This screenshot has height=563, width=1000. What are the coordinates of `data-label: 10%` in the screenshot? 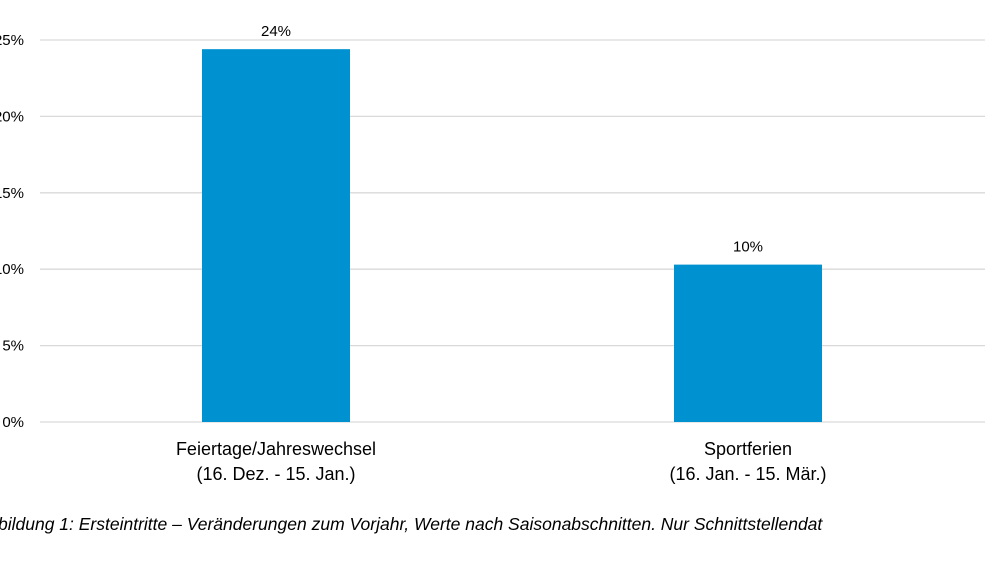 It's located at (748, 247).